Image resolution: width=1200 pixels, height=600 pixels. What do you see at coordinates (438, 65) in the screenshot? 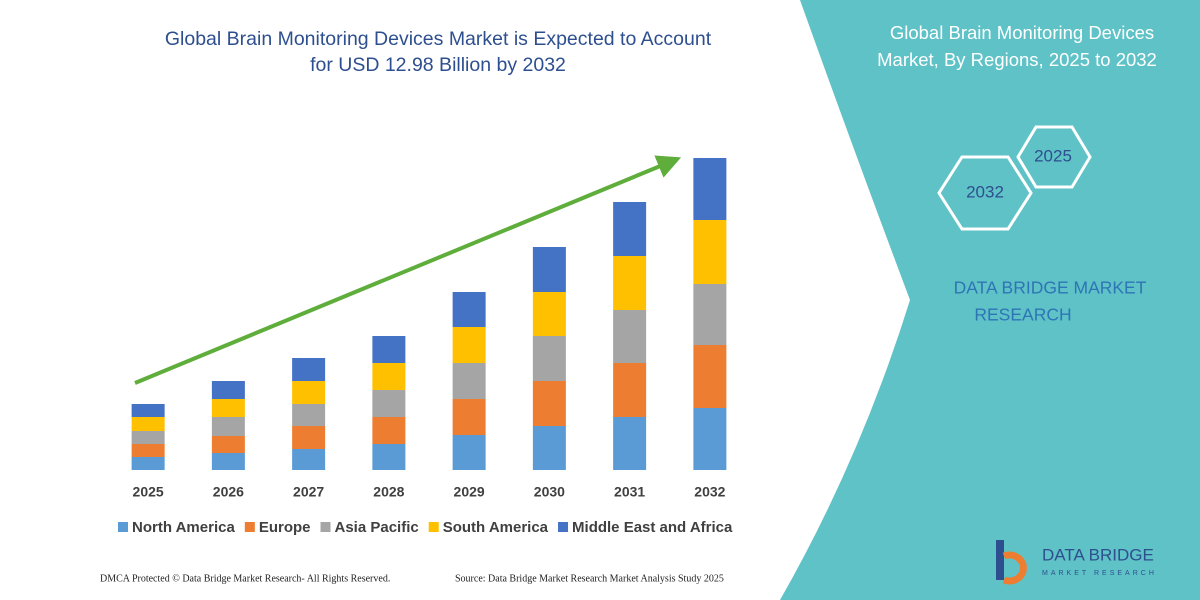
I see `chart-title: for USD 12.98 Billion by 2032` at bounding box center [438, 65].